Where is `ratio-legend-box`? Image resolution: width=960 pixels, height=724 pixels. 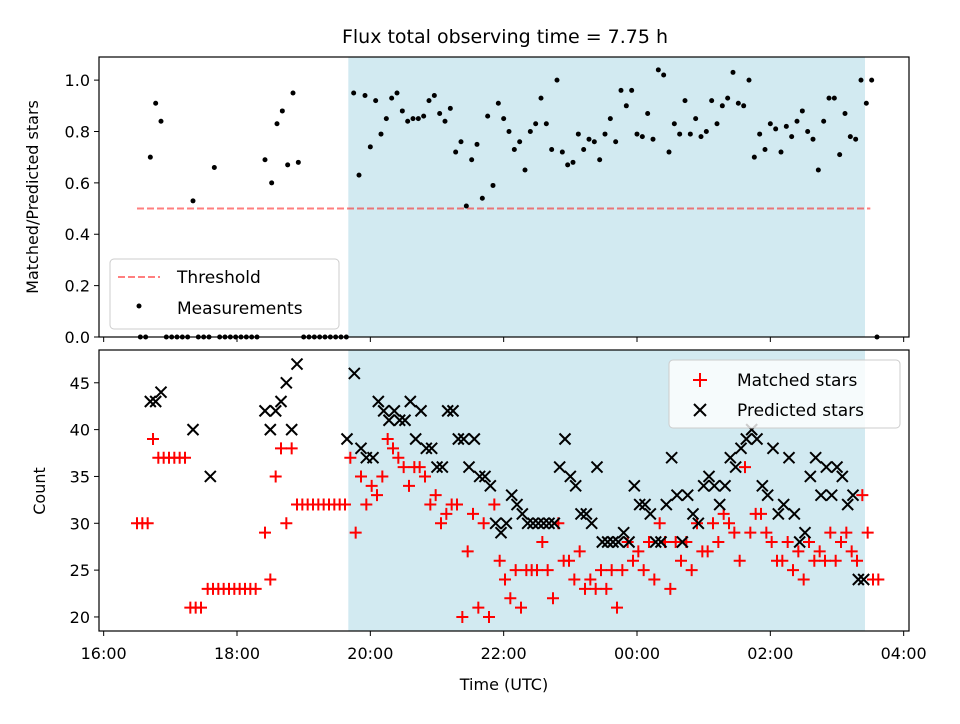
ratio-legend-box is located at coordinates (224, 294).